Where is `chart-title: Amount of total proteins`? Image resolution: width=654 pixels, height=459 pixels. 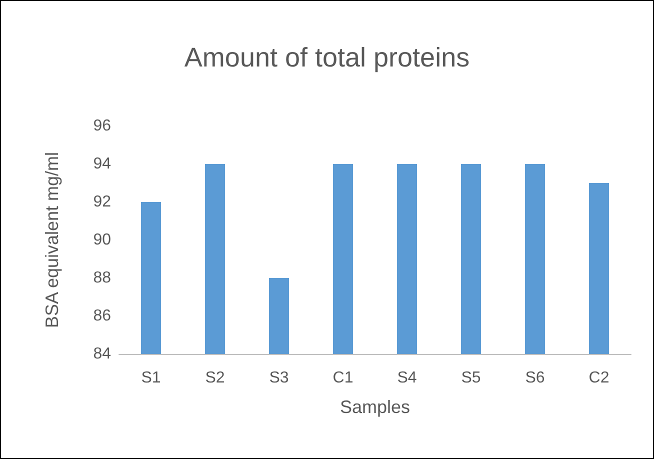 chart-title: Amount of total proteins is located at coordinates (327, 57).